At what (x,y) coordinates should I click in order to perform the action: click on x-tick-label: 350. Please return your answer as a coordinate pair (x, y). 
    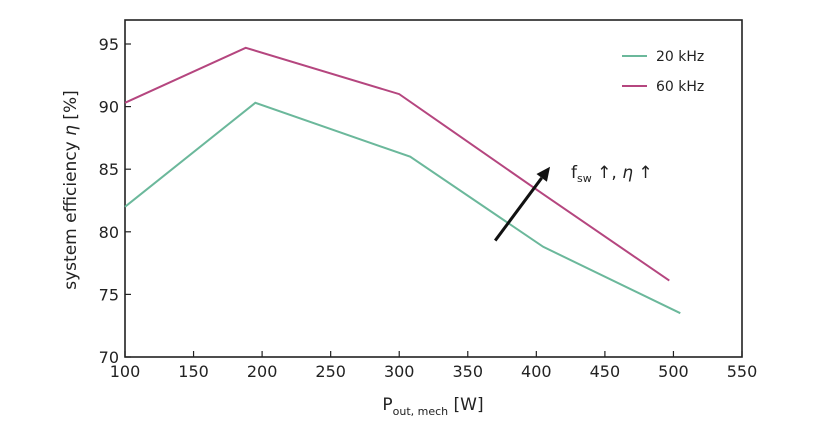
    Looking at the image, I should click on (468, 371).